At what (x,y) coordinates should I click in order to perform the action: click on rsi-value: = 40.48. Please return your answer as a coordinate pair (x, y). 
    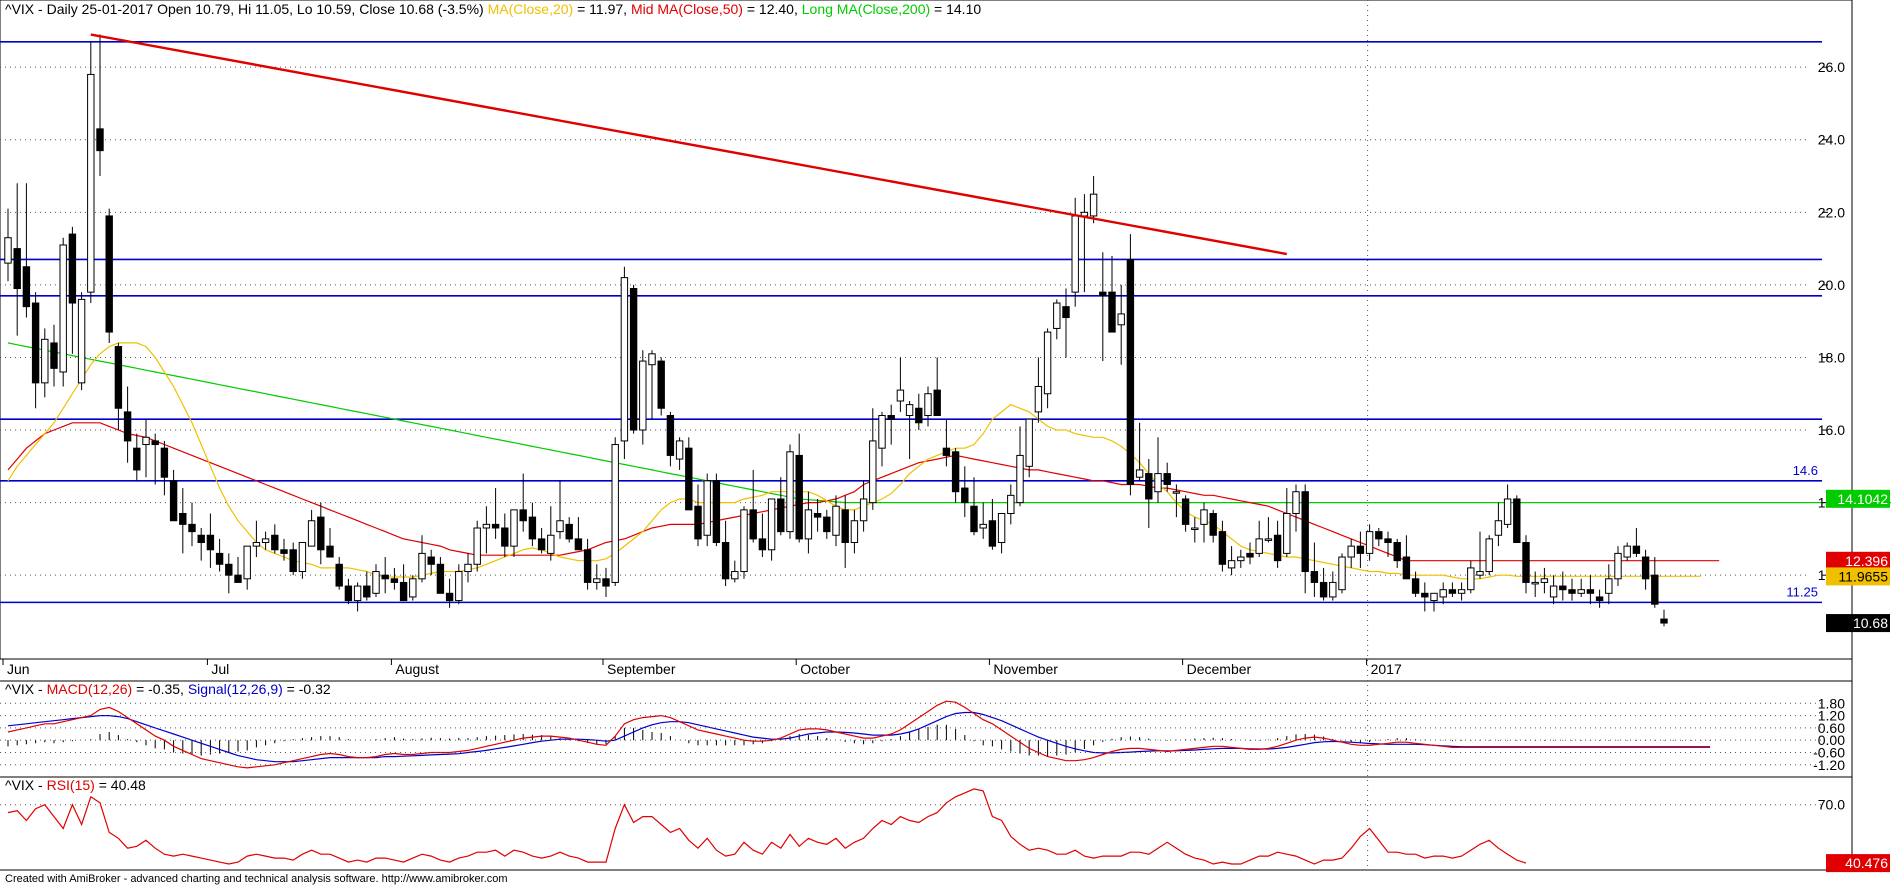
    Looking at the image, I should click on (120, 785).